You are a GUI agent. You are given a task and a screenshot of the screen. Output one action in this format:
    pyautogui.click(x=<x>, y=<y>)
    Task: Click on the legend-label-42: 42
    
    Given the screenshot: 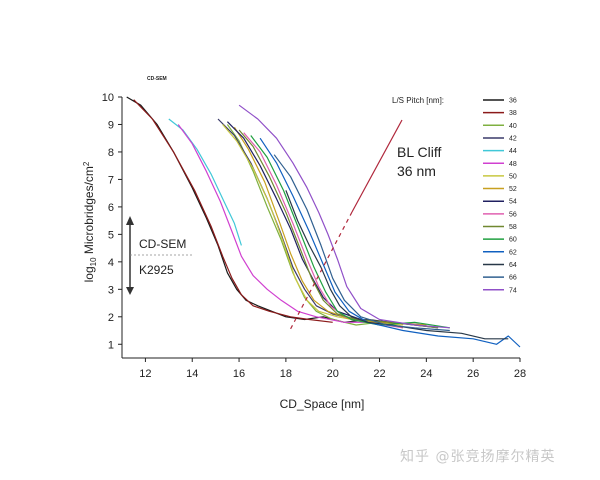 What is the action you would take?
    pyautogui.click(x=513, y=138)
    